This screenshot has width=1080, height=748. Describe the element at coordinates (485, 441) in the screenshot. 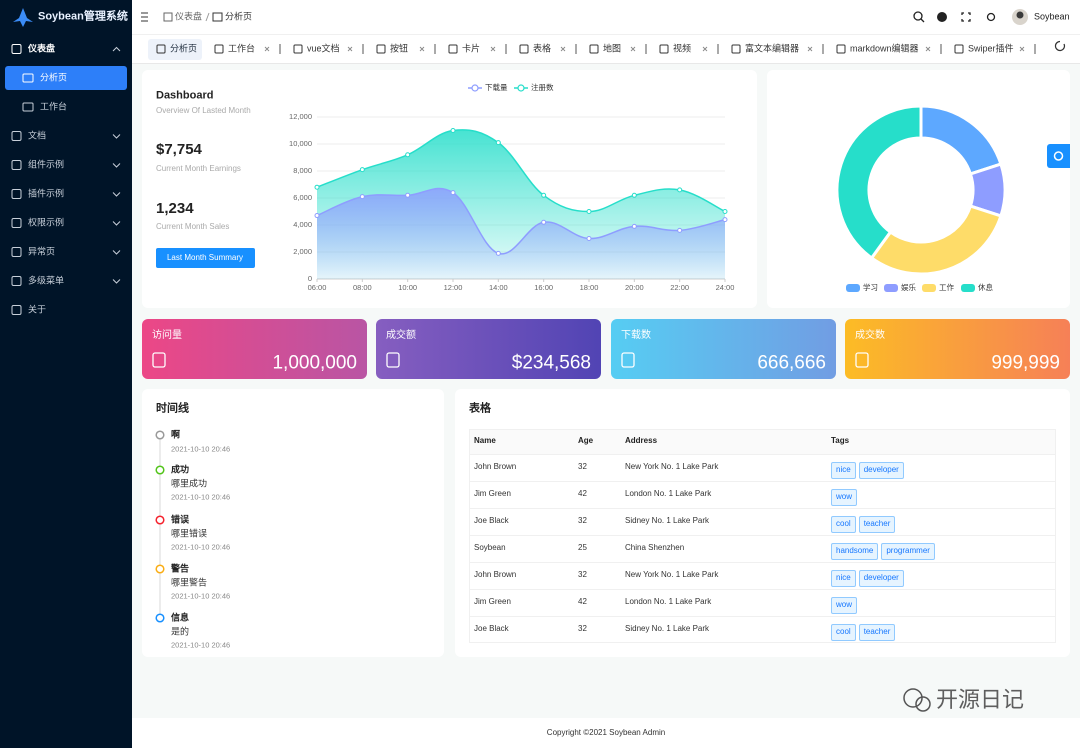

I see `table-header-cell: Name` at that location.